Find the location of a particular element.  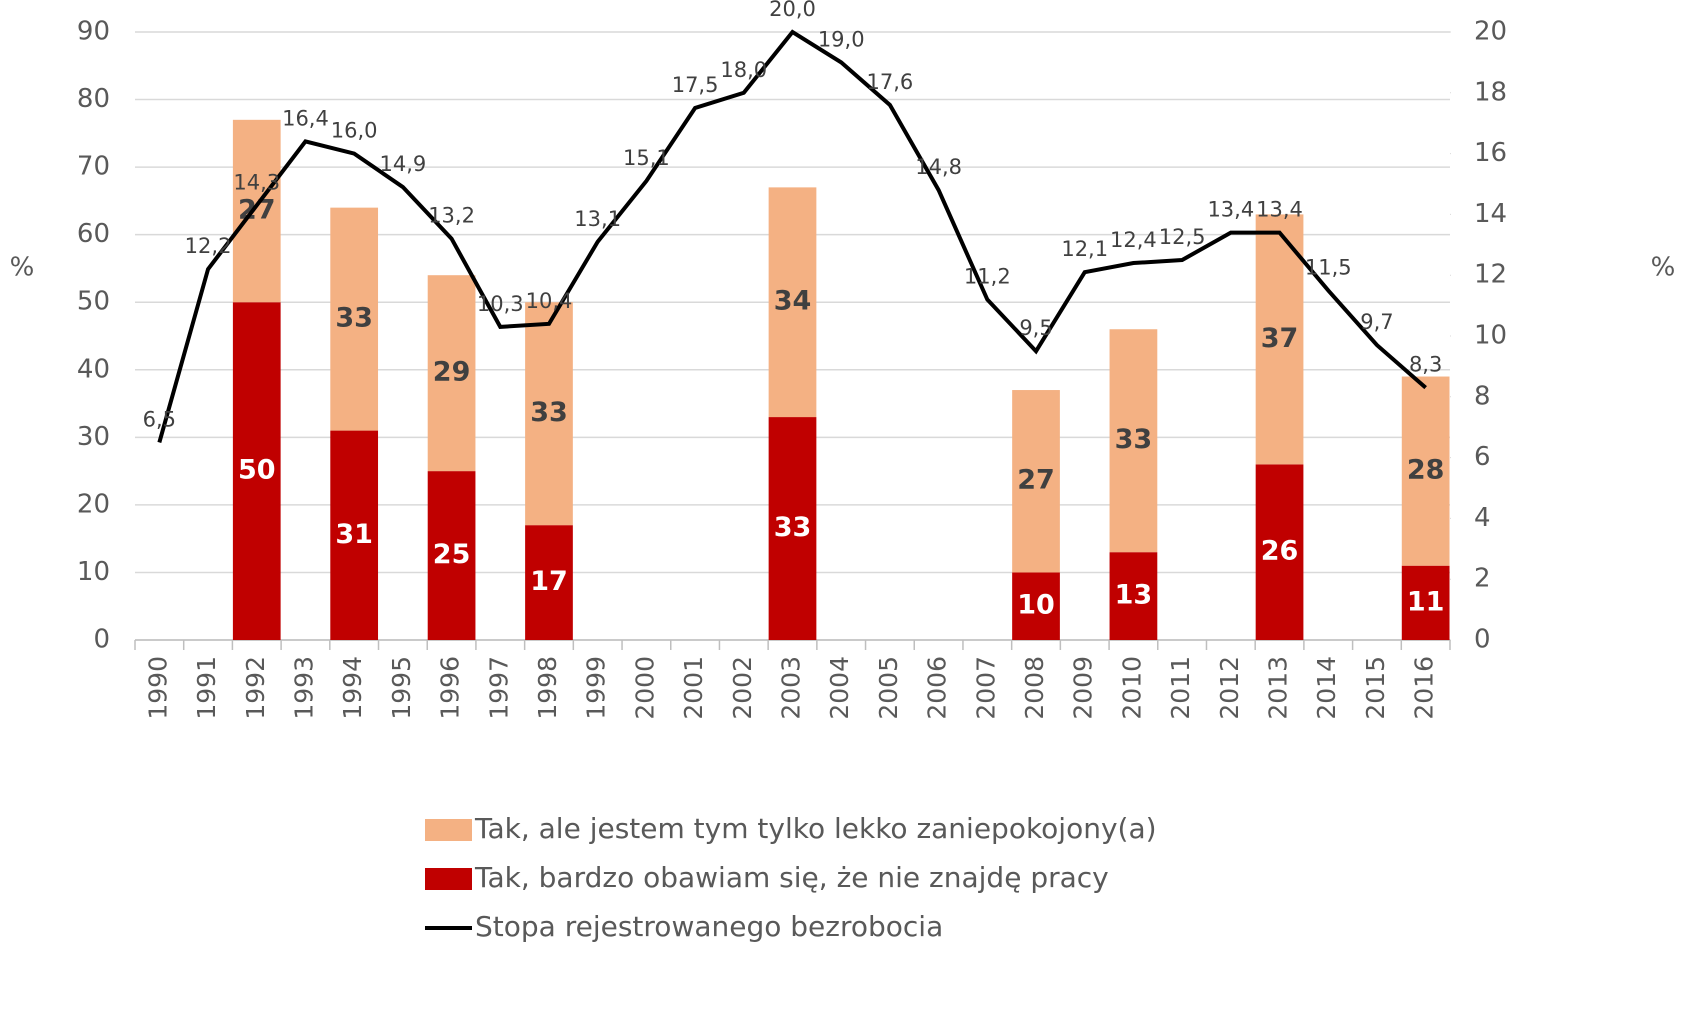

y-tick-label: 80 is located at coordinates (93, 99).